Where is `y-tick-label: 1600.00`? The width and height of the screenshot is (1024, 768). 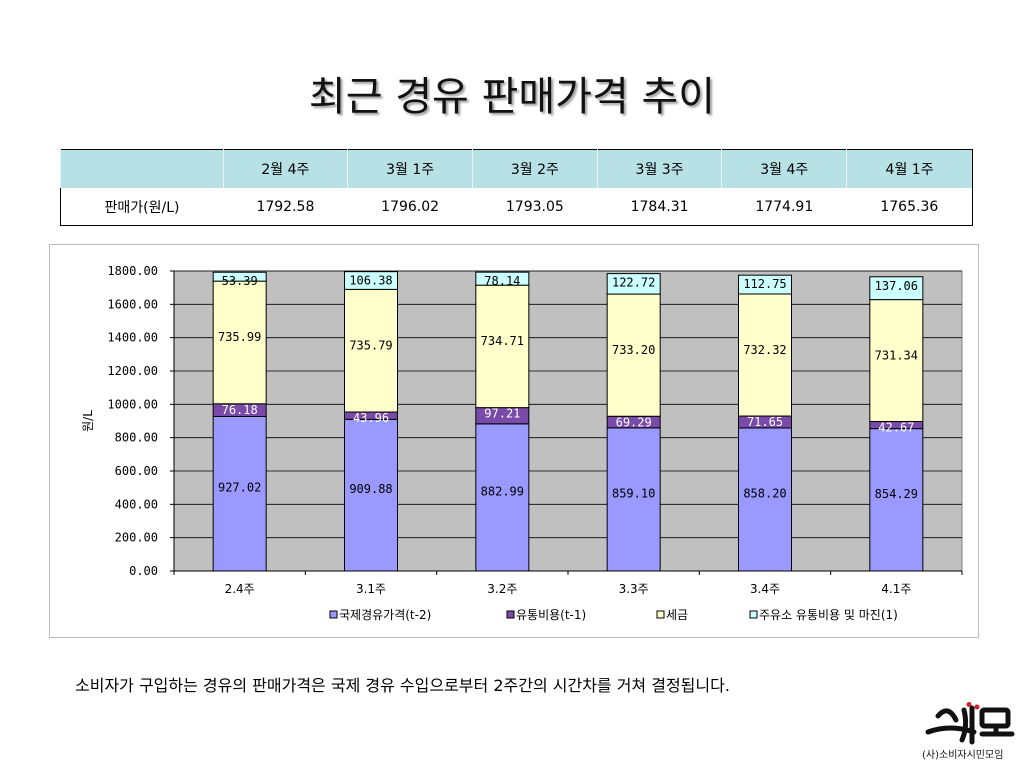 y-tick-label: 1600.00 is located at coordinates (132, 304).